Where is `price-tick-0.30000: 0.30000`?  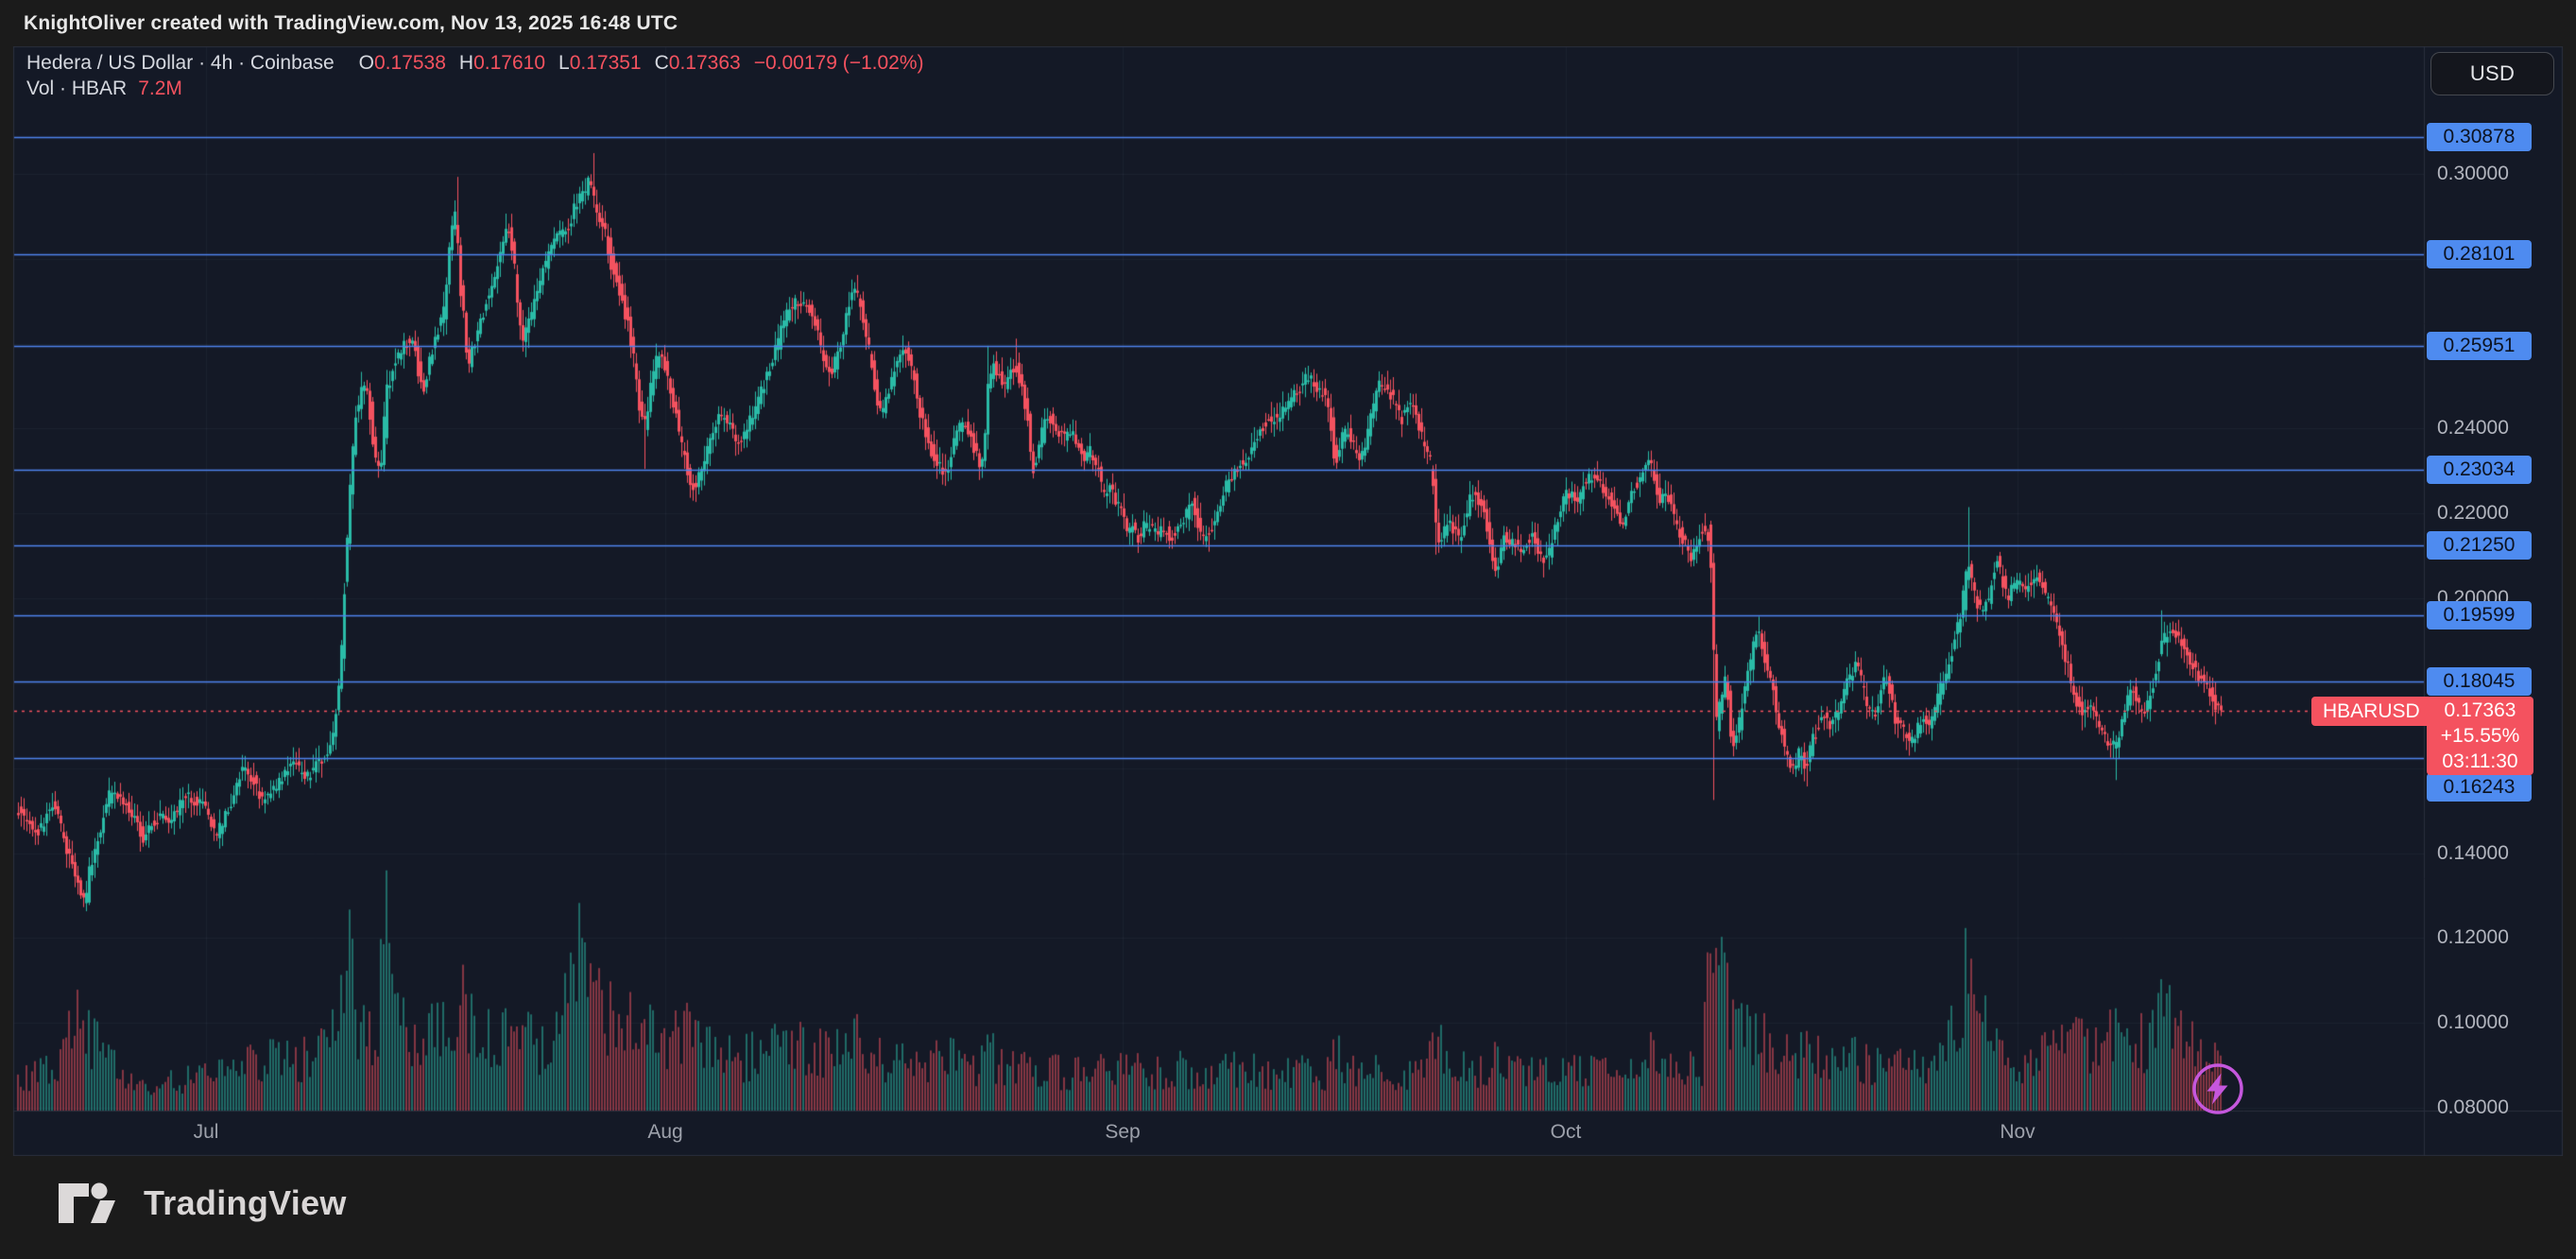 price-tick-0.30000: 0.30000 is located at coordinates (2473, 173).